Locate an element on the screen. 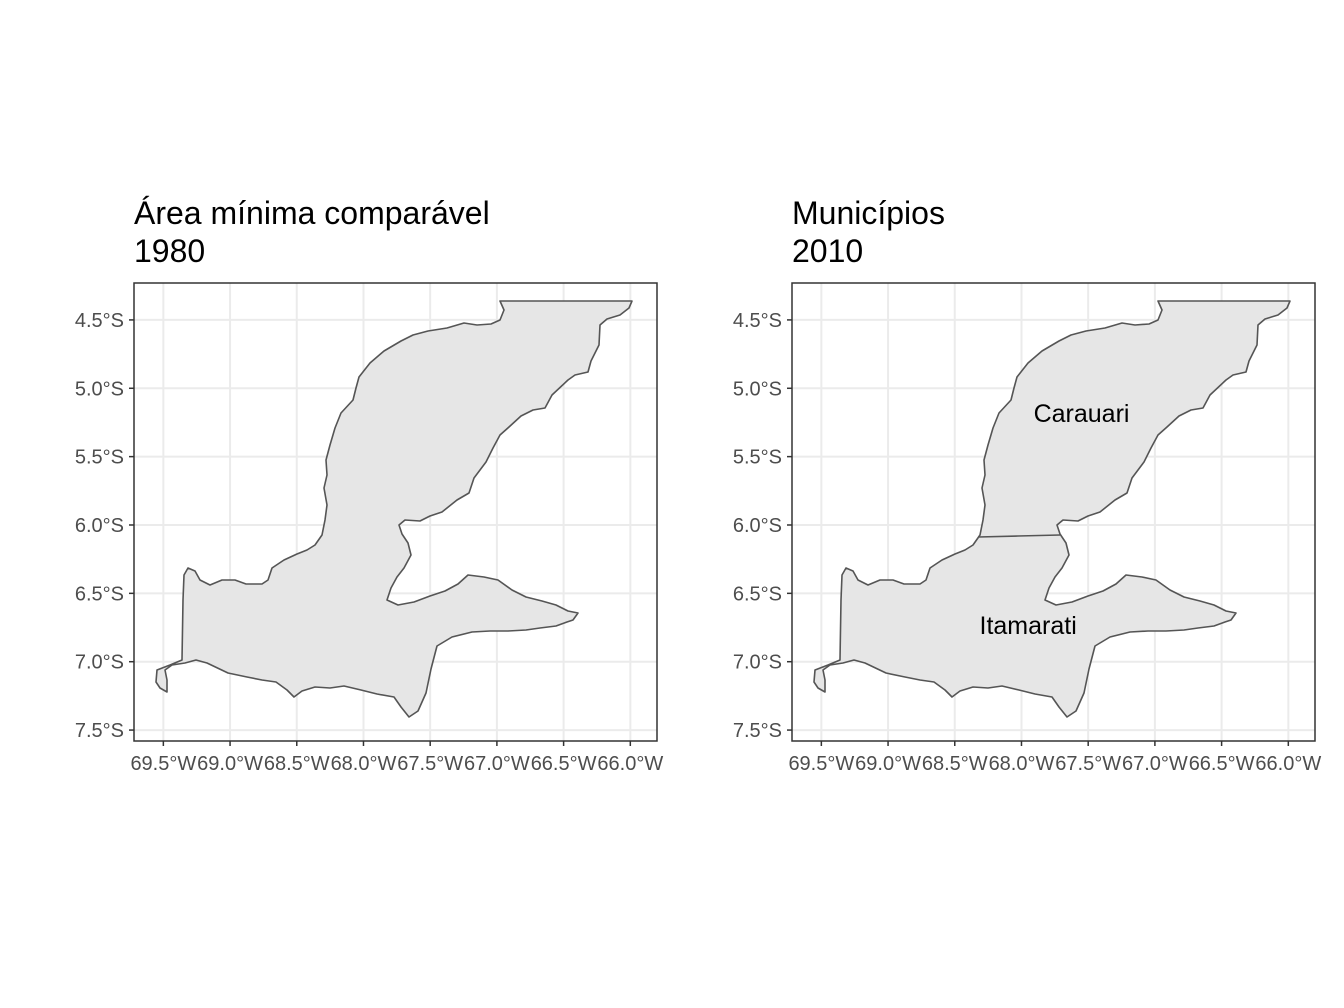 This screenshot has height=1008, width=1344. panel-title: Área mínima comparável 1980 is located at coordinates (312, 232).